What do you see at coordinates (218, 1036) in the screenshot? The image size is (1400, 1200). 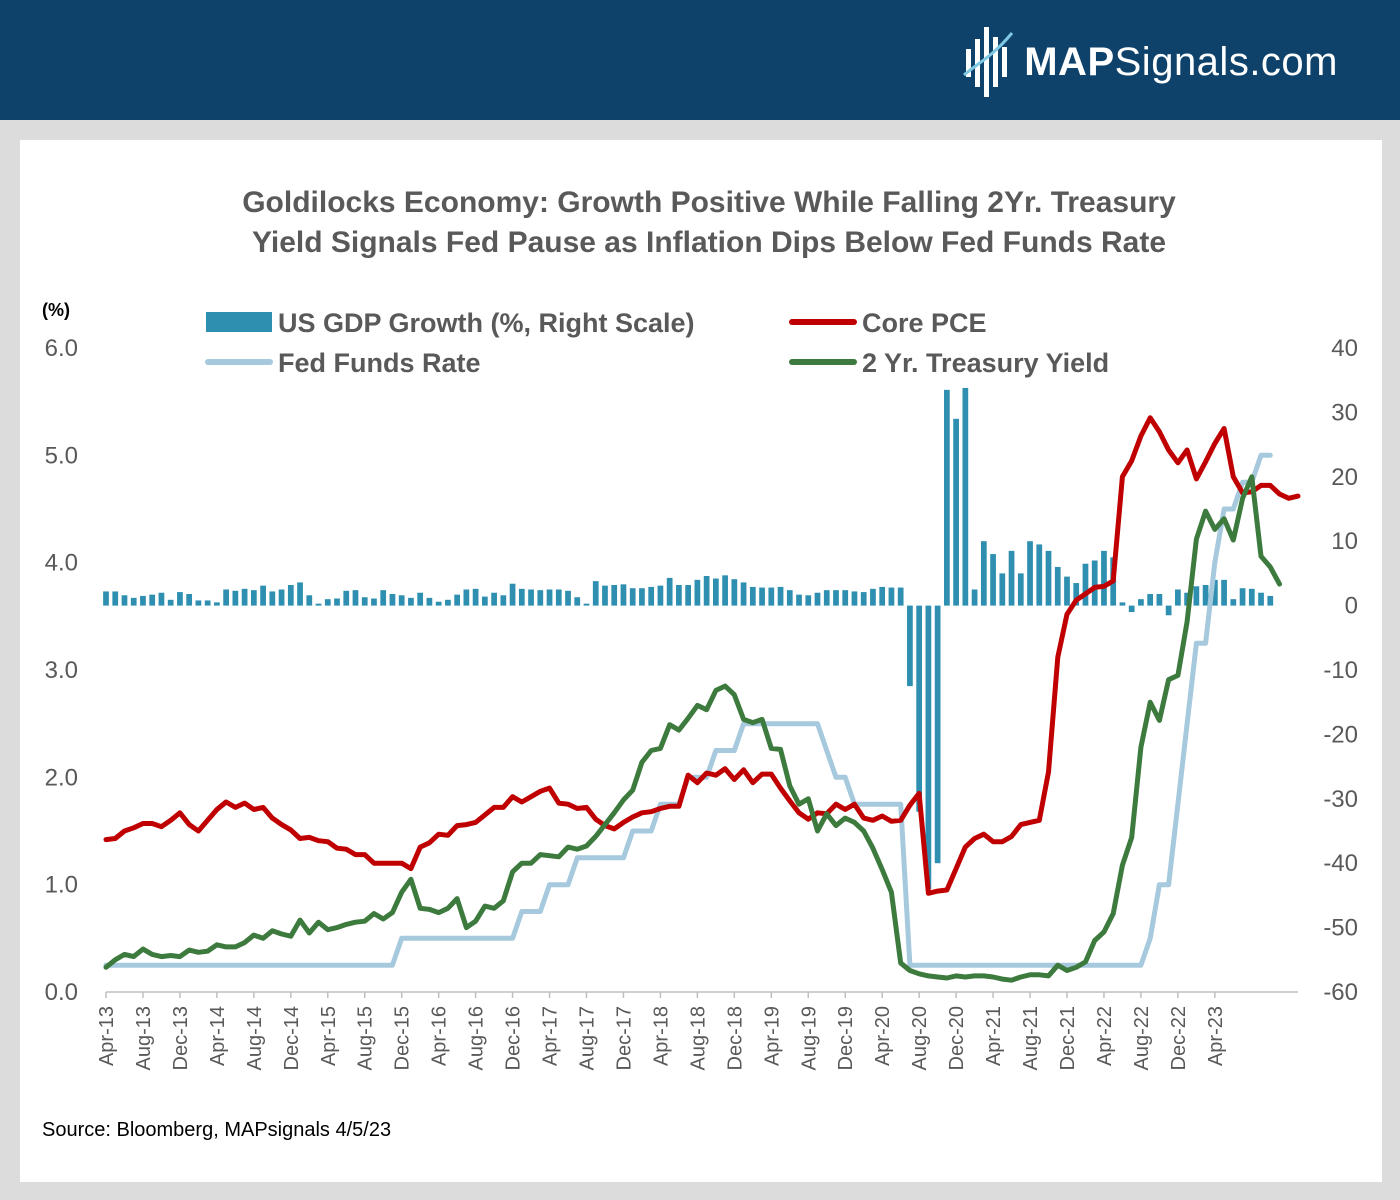 I see `x-tick-label: Apr-14` at bounding box center [218, 1036].